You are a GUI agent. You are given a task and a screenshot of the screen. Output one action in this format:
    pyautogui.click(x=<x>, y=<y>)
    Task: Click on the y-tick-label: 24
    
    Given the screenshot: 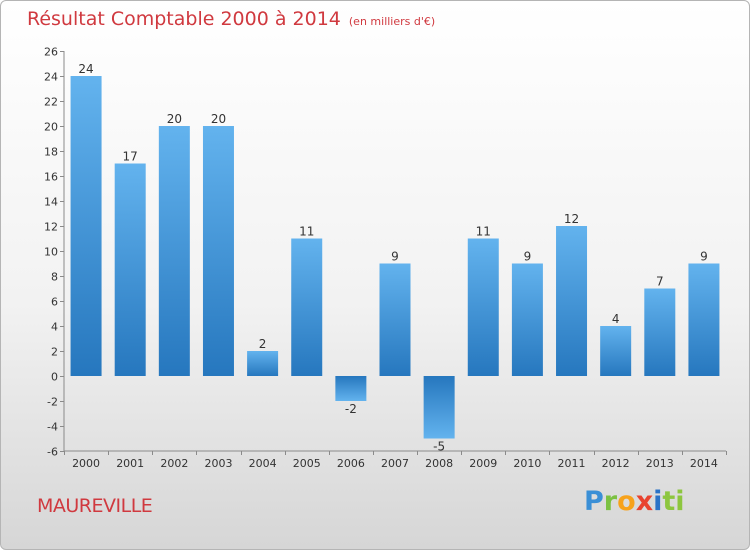 What is the action you would take?
    pyautogui.click(x=51, y=77)
    